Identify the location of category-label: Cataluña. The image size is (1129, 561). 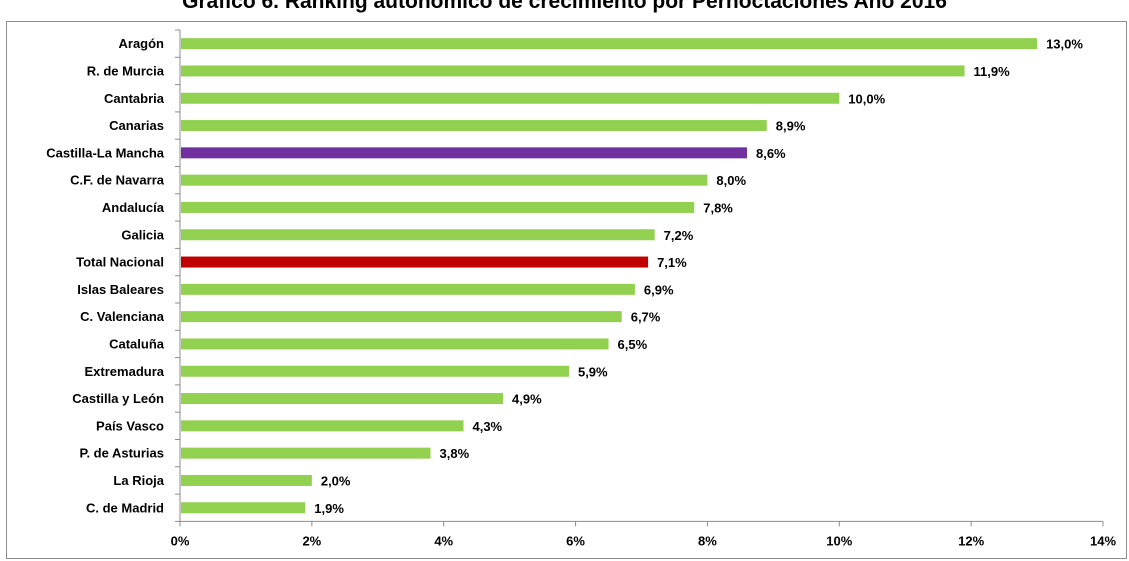
(137, 343).